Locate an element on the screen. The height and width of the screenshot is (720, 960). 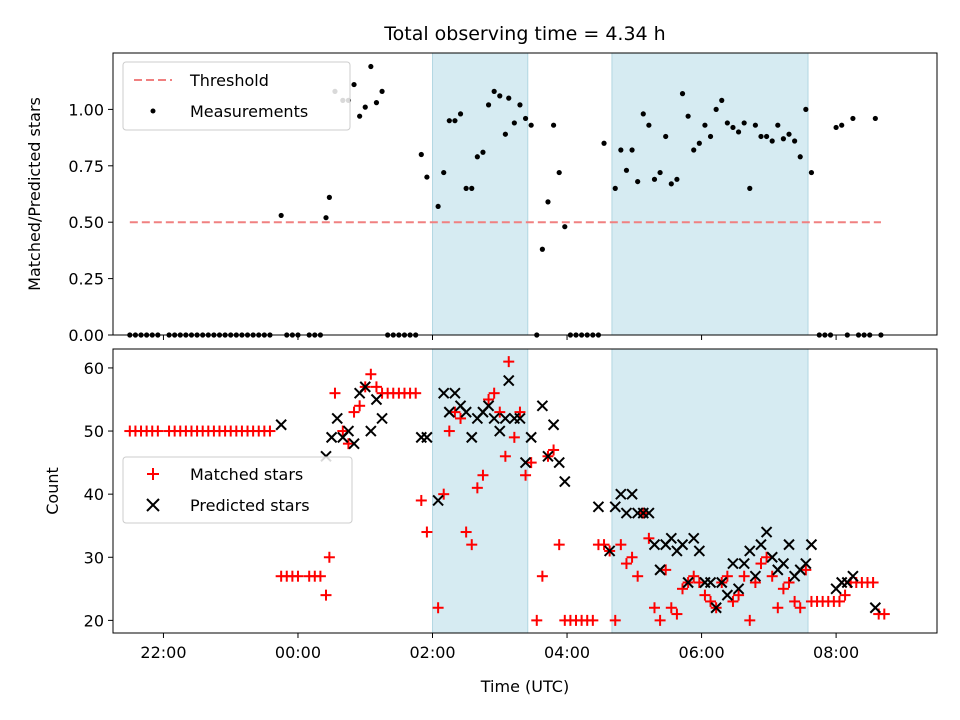
x-tick-label: 08:00 is located at coordinates (836, 652).